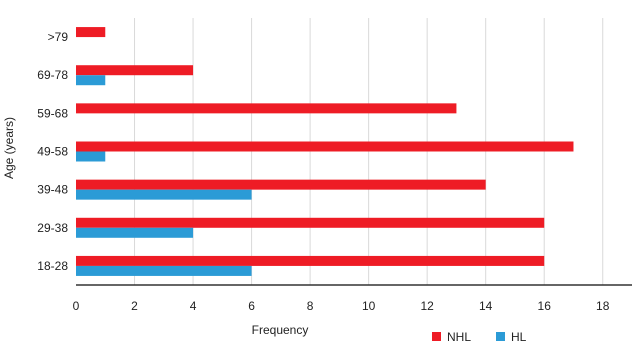 The width and height of the screenshot is (634, 347). What do you see at coordinates (76, 306) in the screenshot?
I see `x-tick-label: 0` at bounding box center [76, 306].